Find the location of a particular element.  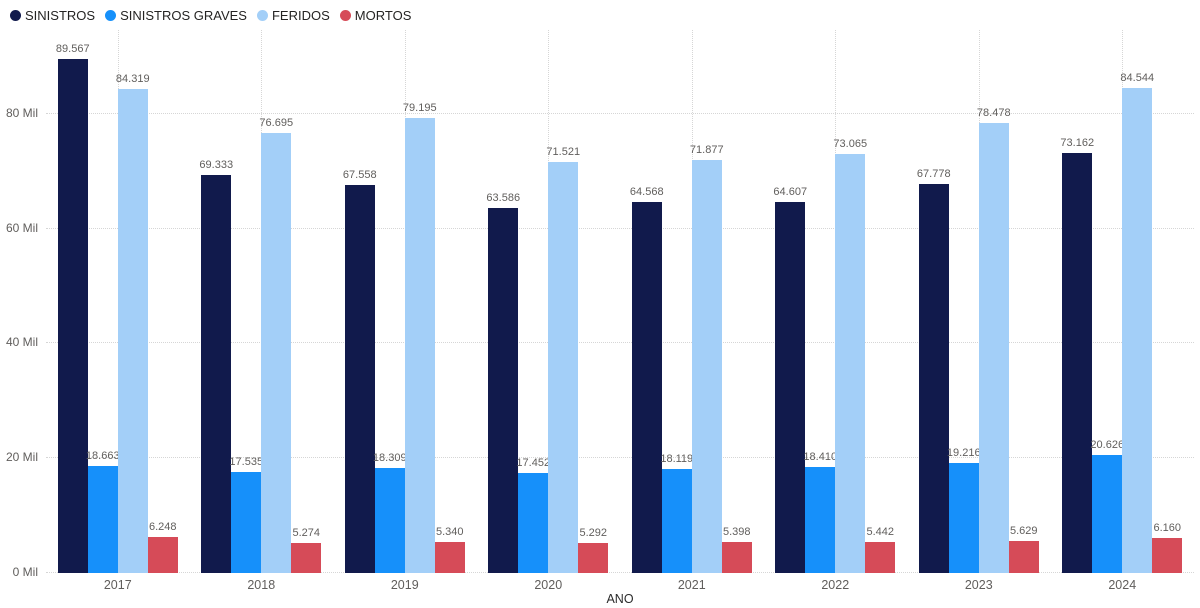

legend-label-sinistros: SINISTROS is located at coordinates (60, 15).